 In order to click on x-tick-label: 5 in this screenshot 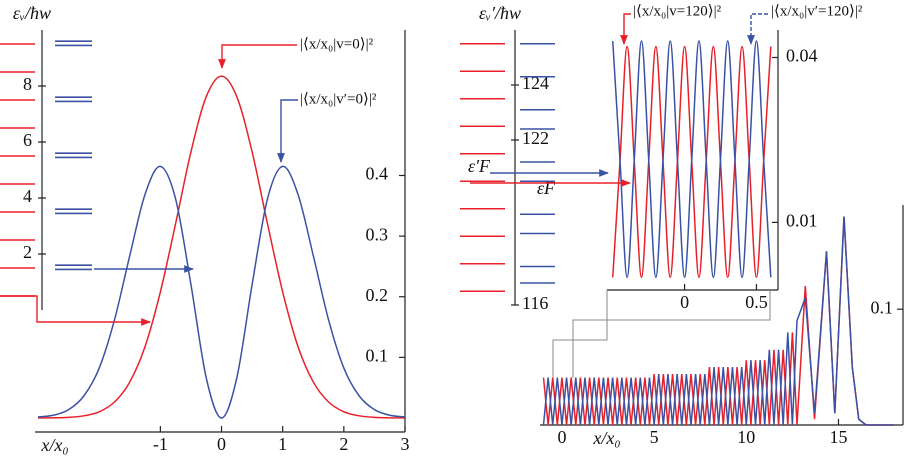, I will do `click(654, 437)`.